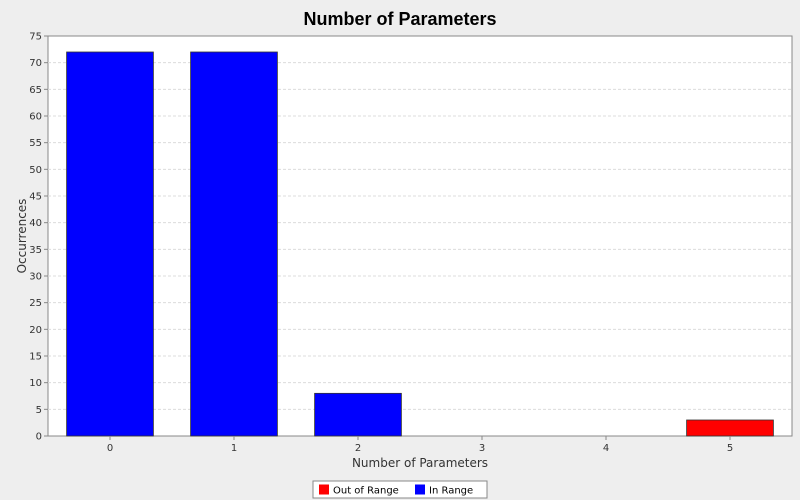 The image size is (800, 500). What do you see at coordinates (420, 489) in the screenshot?
I see `legend-swatch-in-range` at bounding box center [420, 489].